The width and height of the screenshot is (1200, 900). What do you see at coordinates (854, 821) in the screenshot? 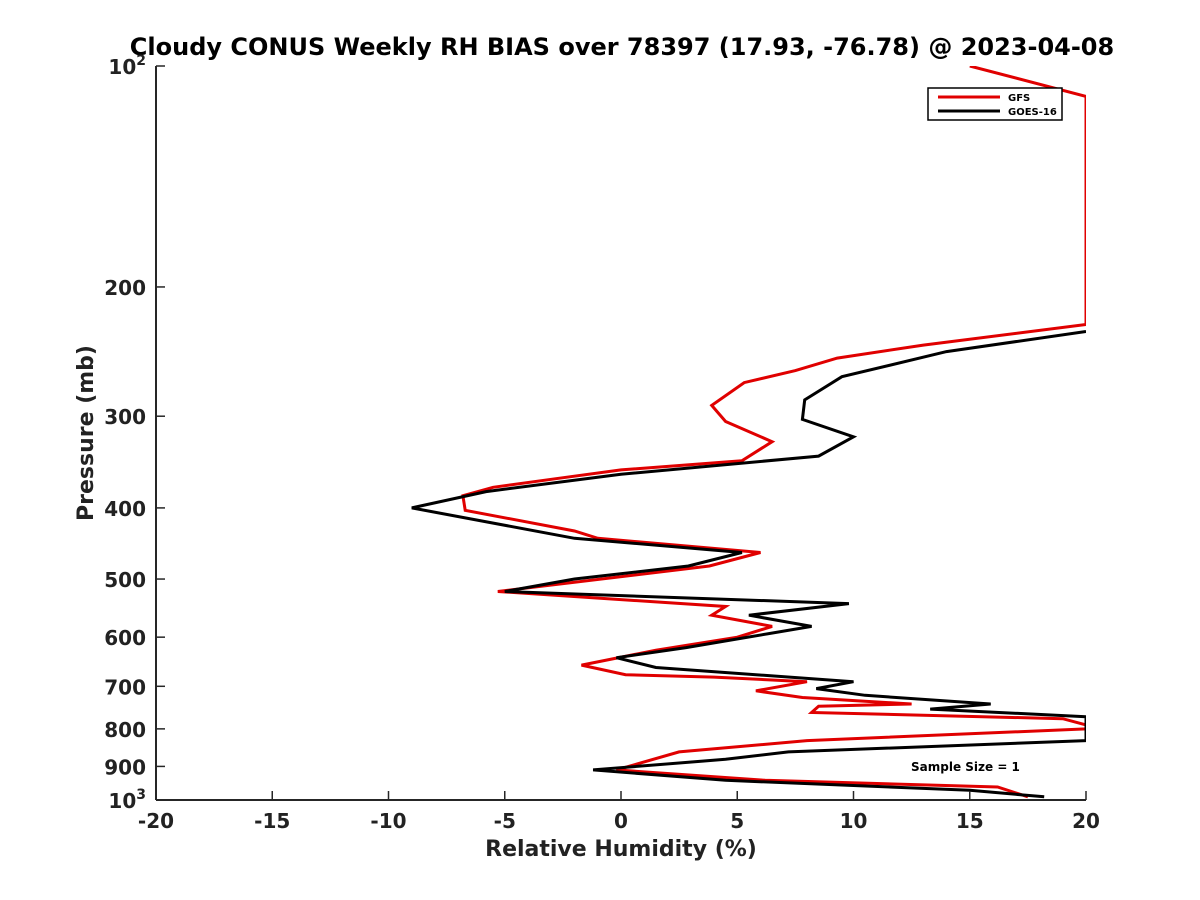
I see `x-tick-label: 10` at bounding box center [854, 821].